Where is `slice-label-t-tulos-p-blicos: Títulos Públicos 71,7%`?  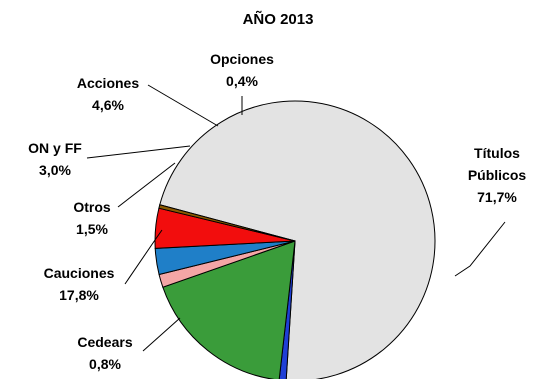 slice-label-t-tulos-p-blicos: Títulos Públicos 71,7% is located at coordinates (497, 175).